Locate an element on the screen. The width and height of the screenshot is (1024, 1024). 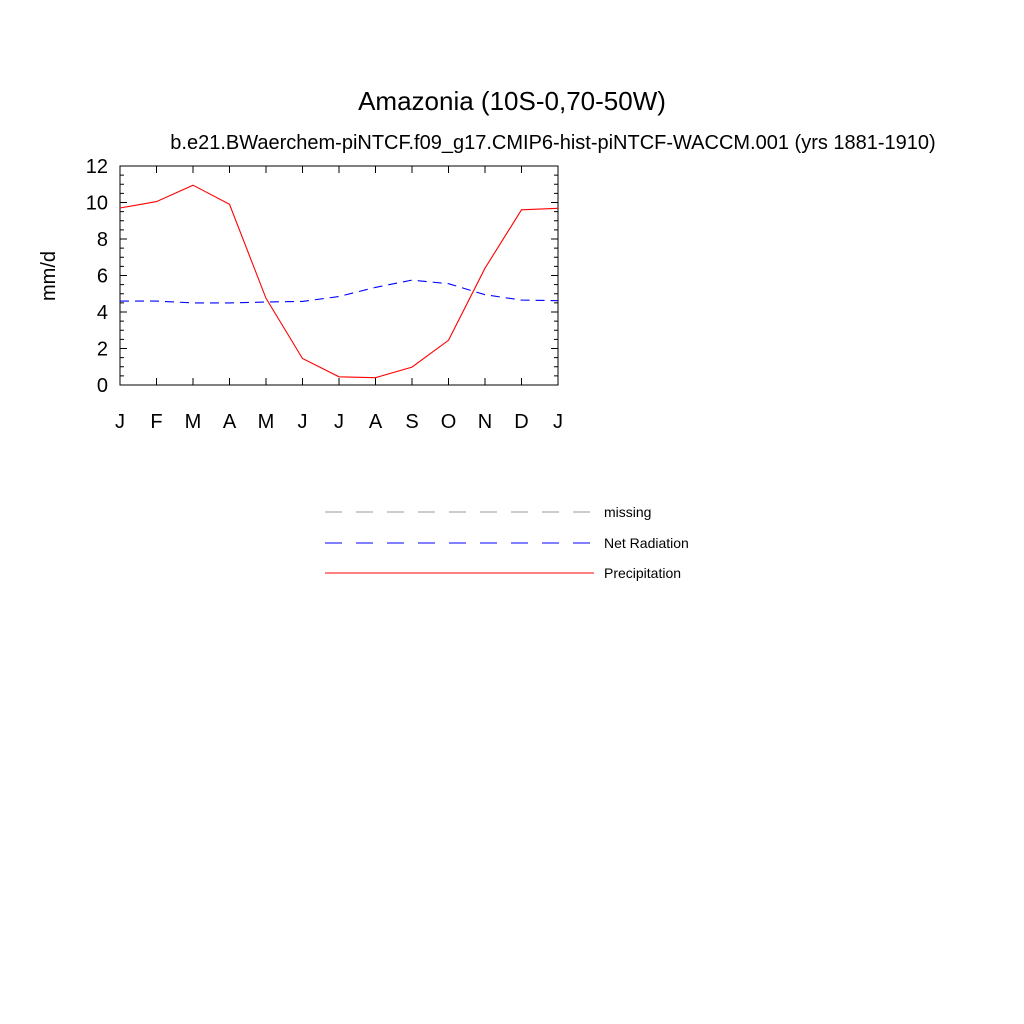
legend-label-precipitation: Precipitation is located at coordinates (642, 573).